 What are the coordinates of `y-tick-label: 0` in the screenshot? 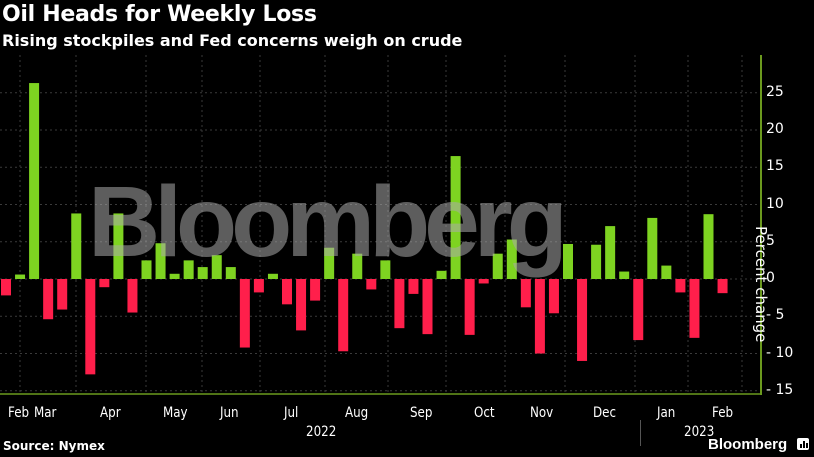 It's located at (770, 278).